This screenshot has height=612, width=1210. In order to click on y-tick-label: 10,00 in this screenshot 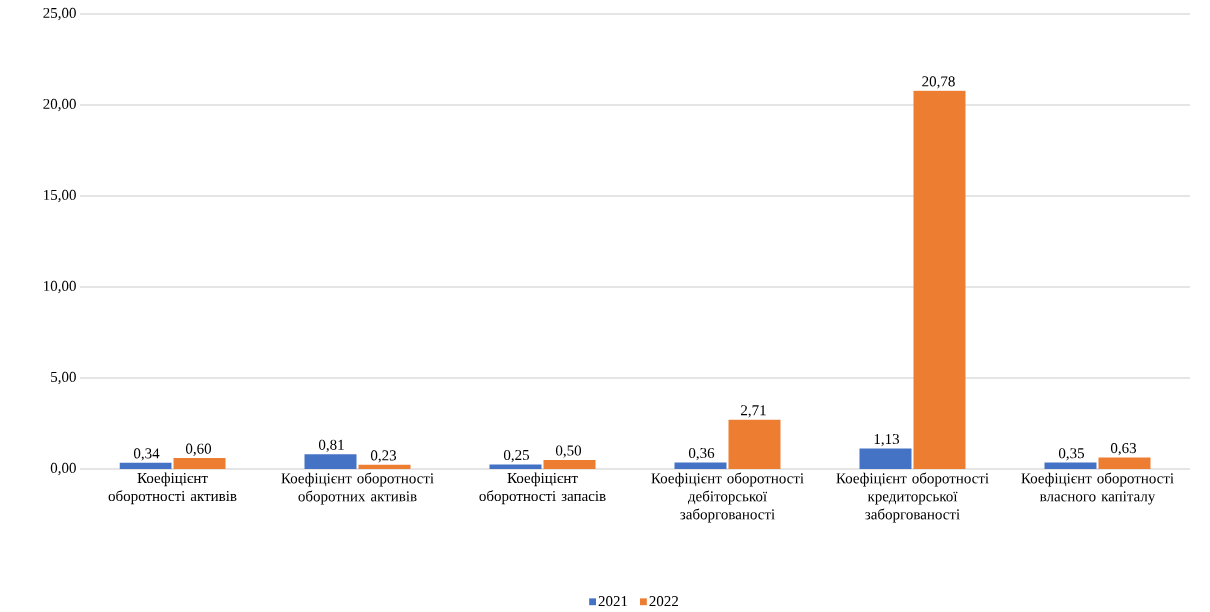, I will do `click(60, 287)`.